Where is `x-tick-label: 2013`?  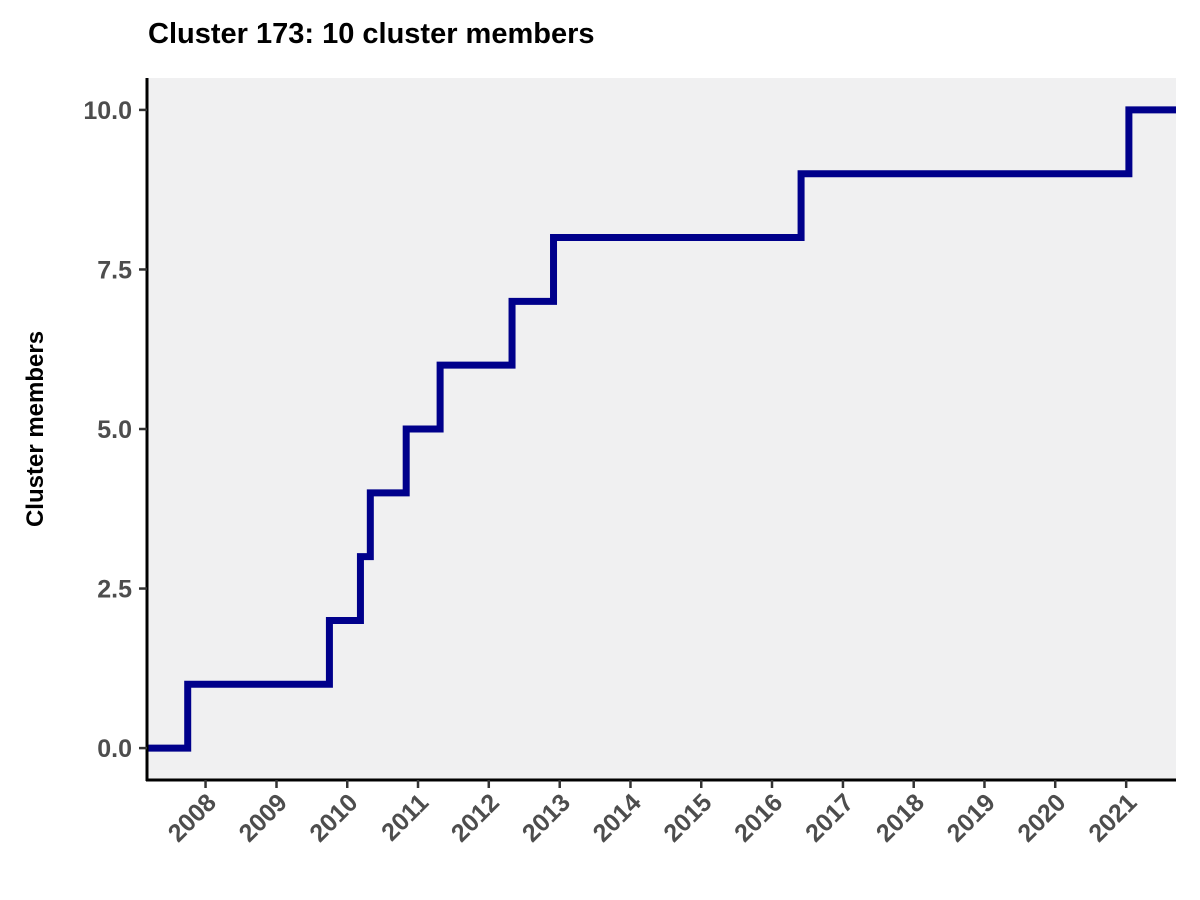 x-tick-label: 2013 is located at coordinates (546, 817).